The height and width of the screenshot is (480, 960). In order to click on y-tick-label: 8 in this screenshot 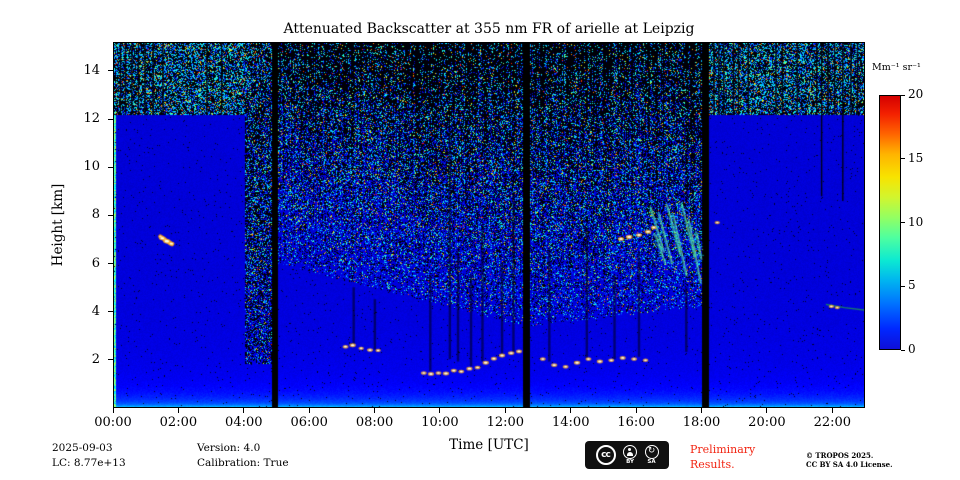, I will do `click(95, 215)`.